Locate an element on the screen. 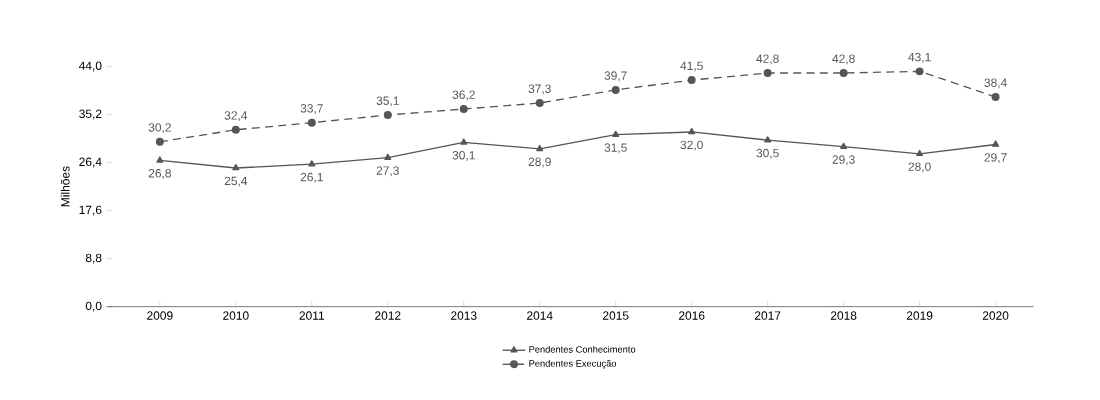 The width and height of the screenshot is (1100, 400). data-label: 37,3 is located at coordinates (539, 89).